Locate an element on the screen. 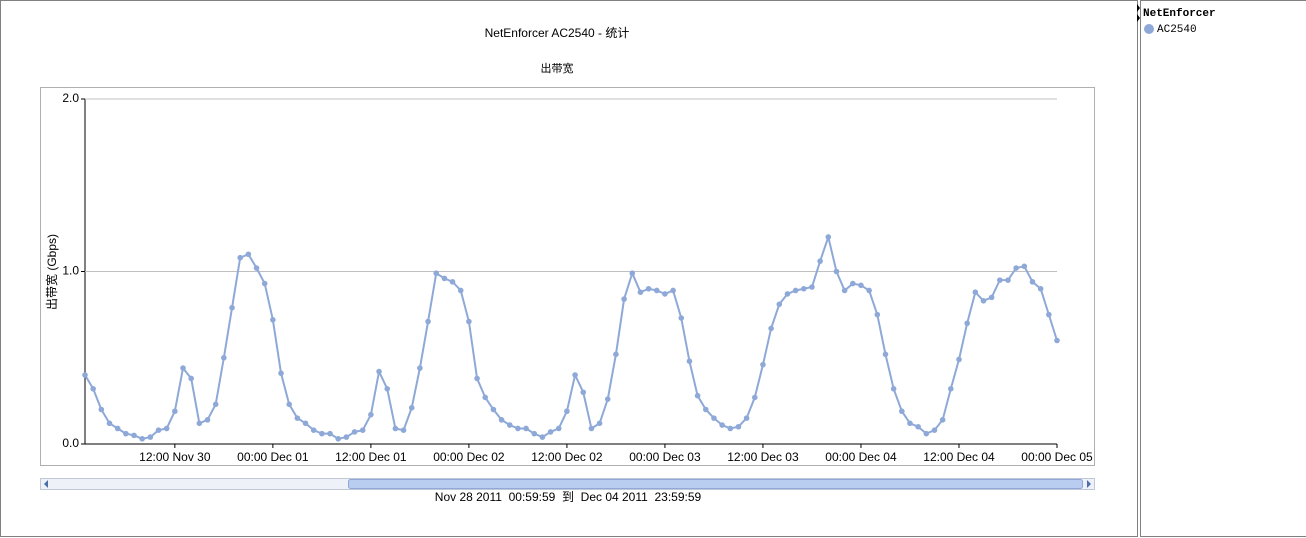 The width and height of the screenshot is (1306, 538). scrollbar is located at coordinates (567, 484).